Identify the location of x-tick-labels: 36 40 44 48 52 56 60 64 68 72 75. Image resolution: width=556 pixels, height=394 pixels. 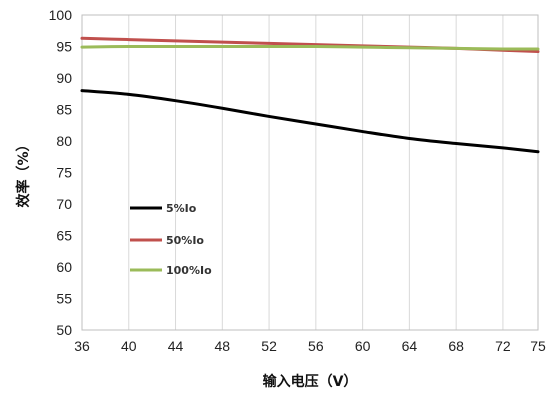
(310, 346).